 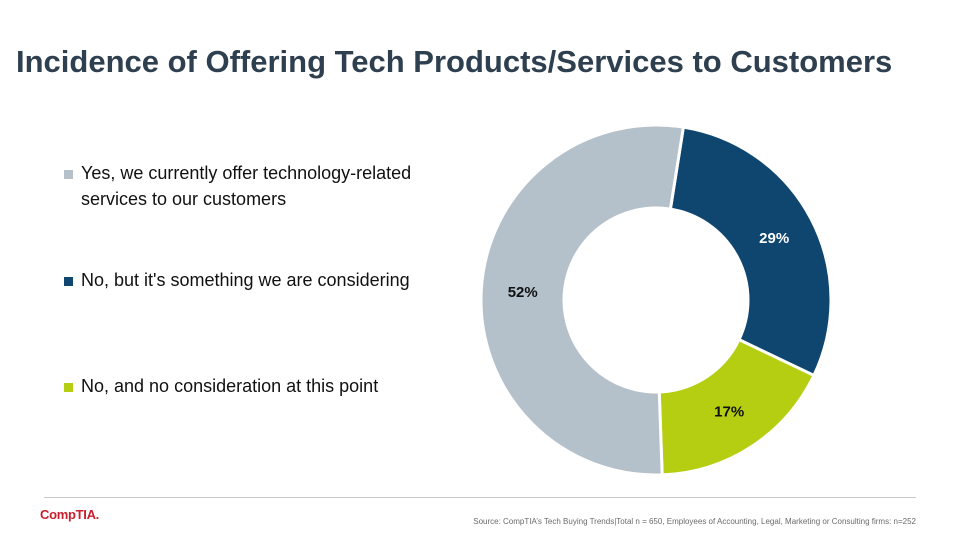 What do you see at coordinates (68, 281) in the screenshot?
I see `legend-swatch-considering` at bounding box center [68, 281].